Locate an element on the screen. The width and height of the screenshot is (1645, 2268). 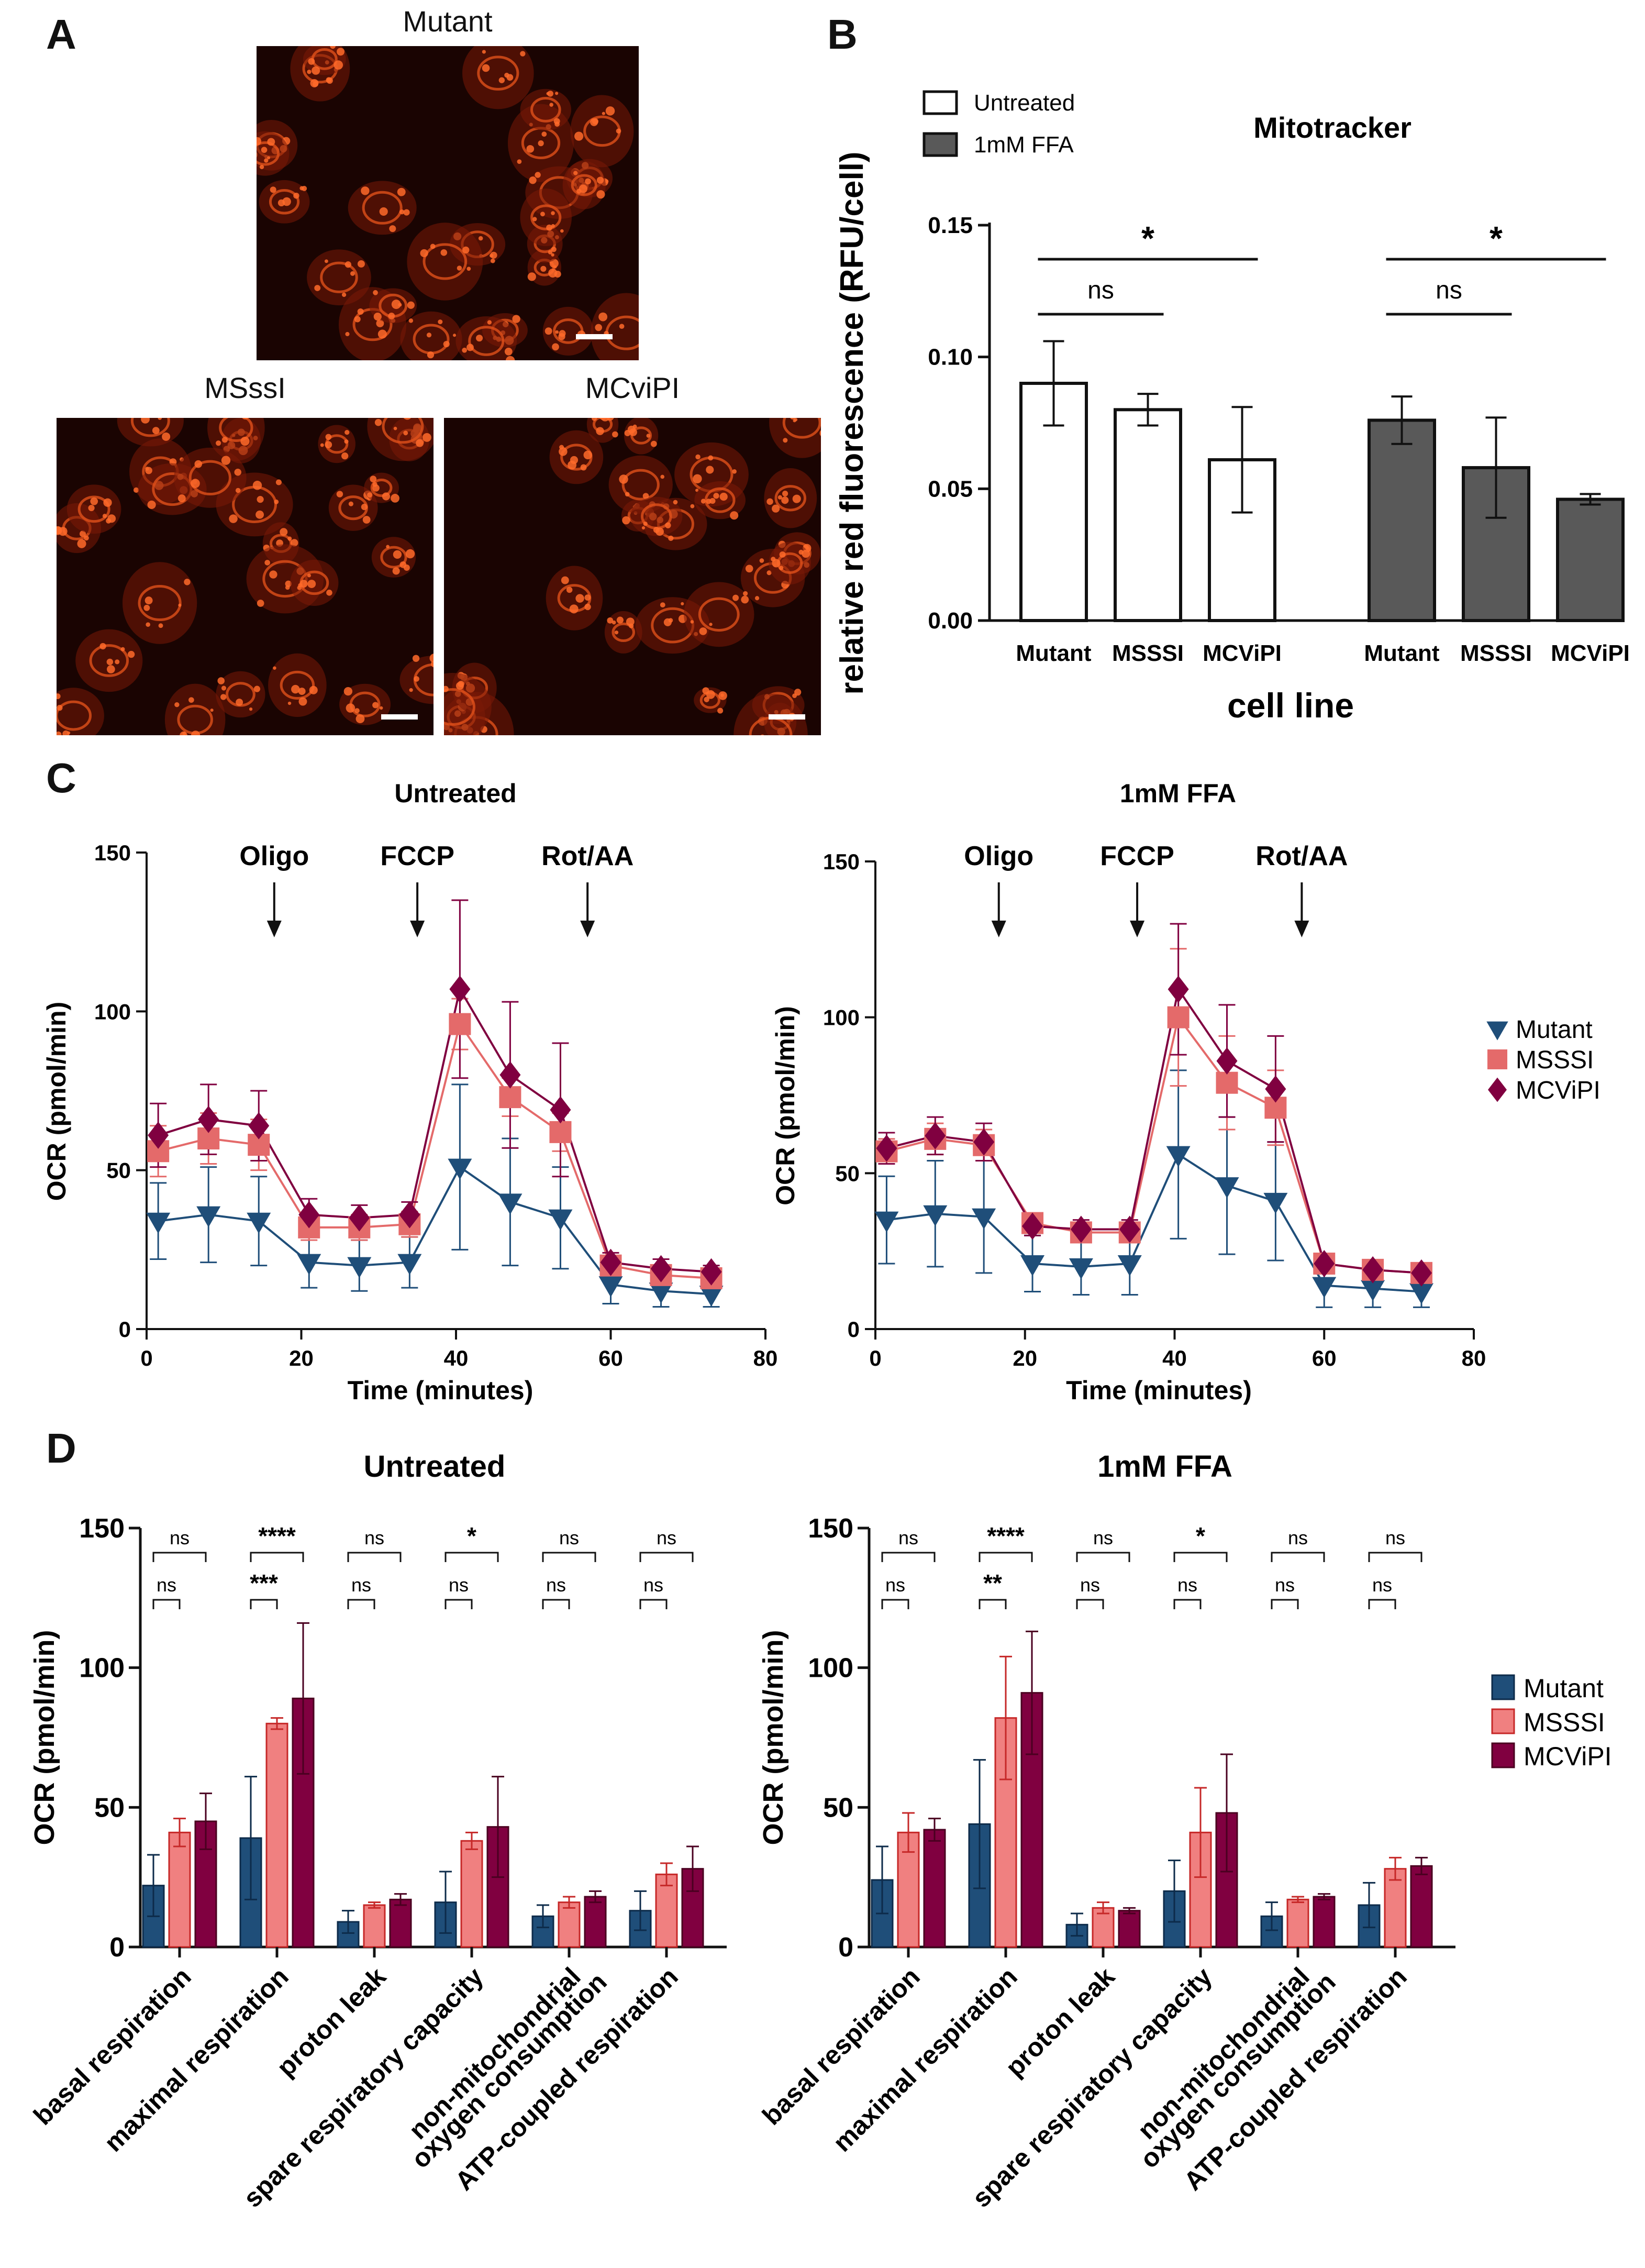
x-tick-label: 20 is located at coordinates (302, 1358).